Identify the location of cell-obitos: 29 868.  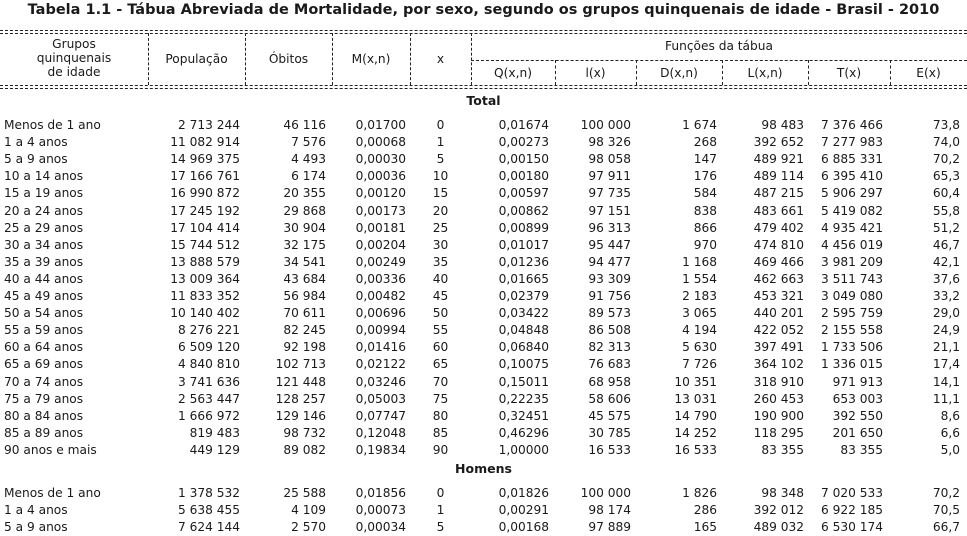
(304, 210).